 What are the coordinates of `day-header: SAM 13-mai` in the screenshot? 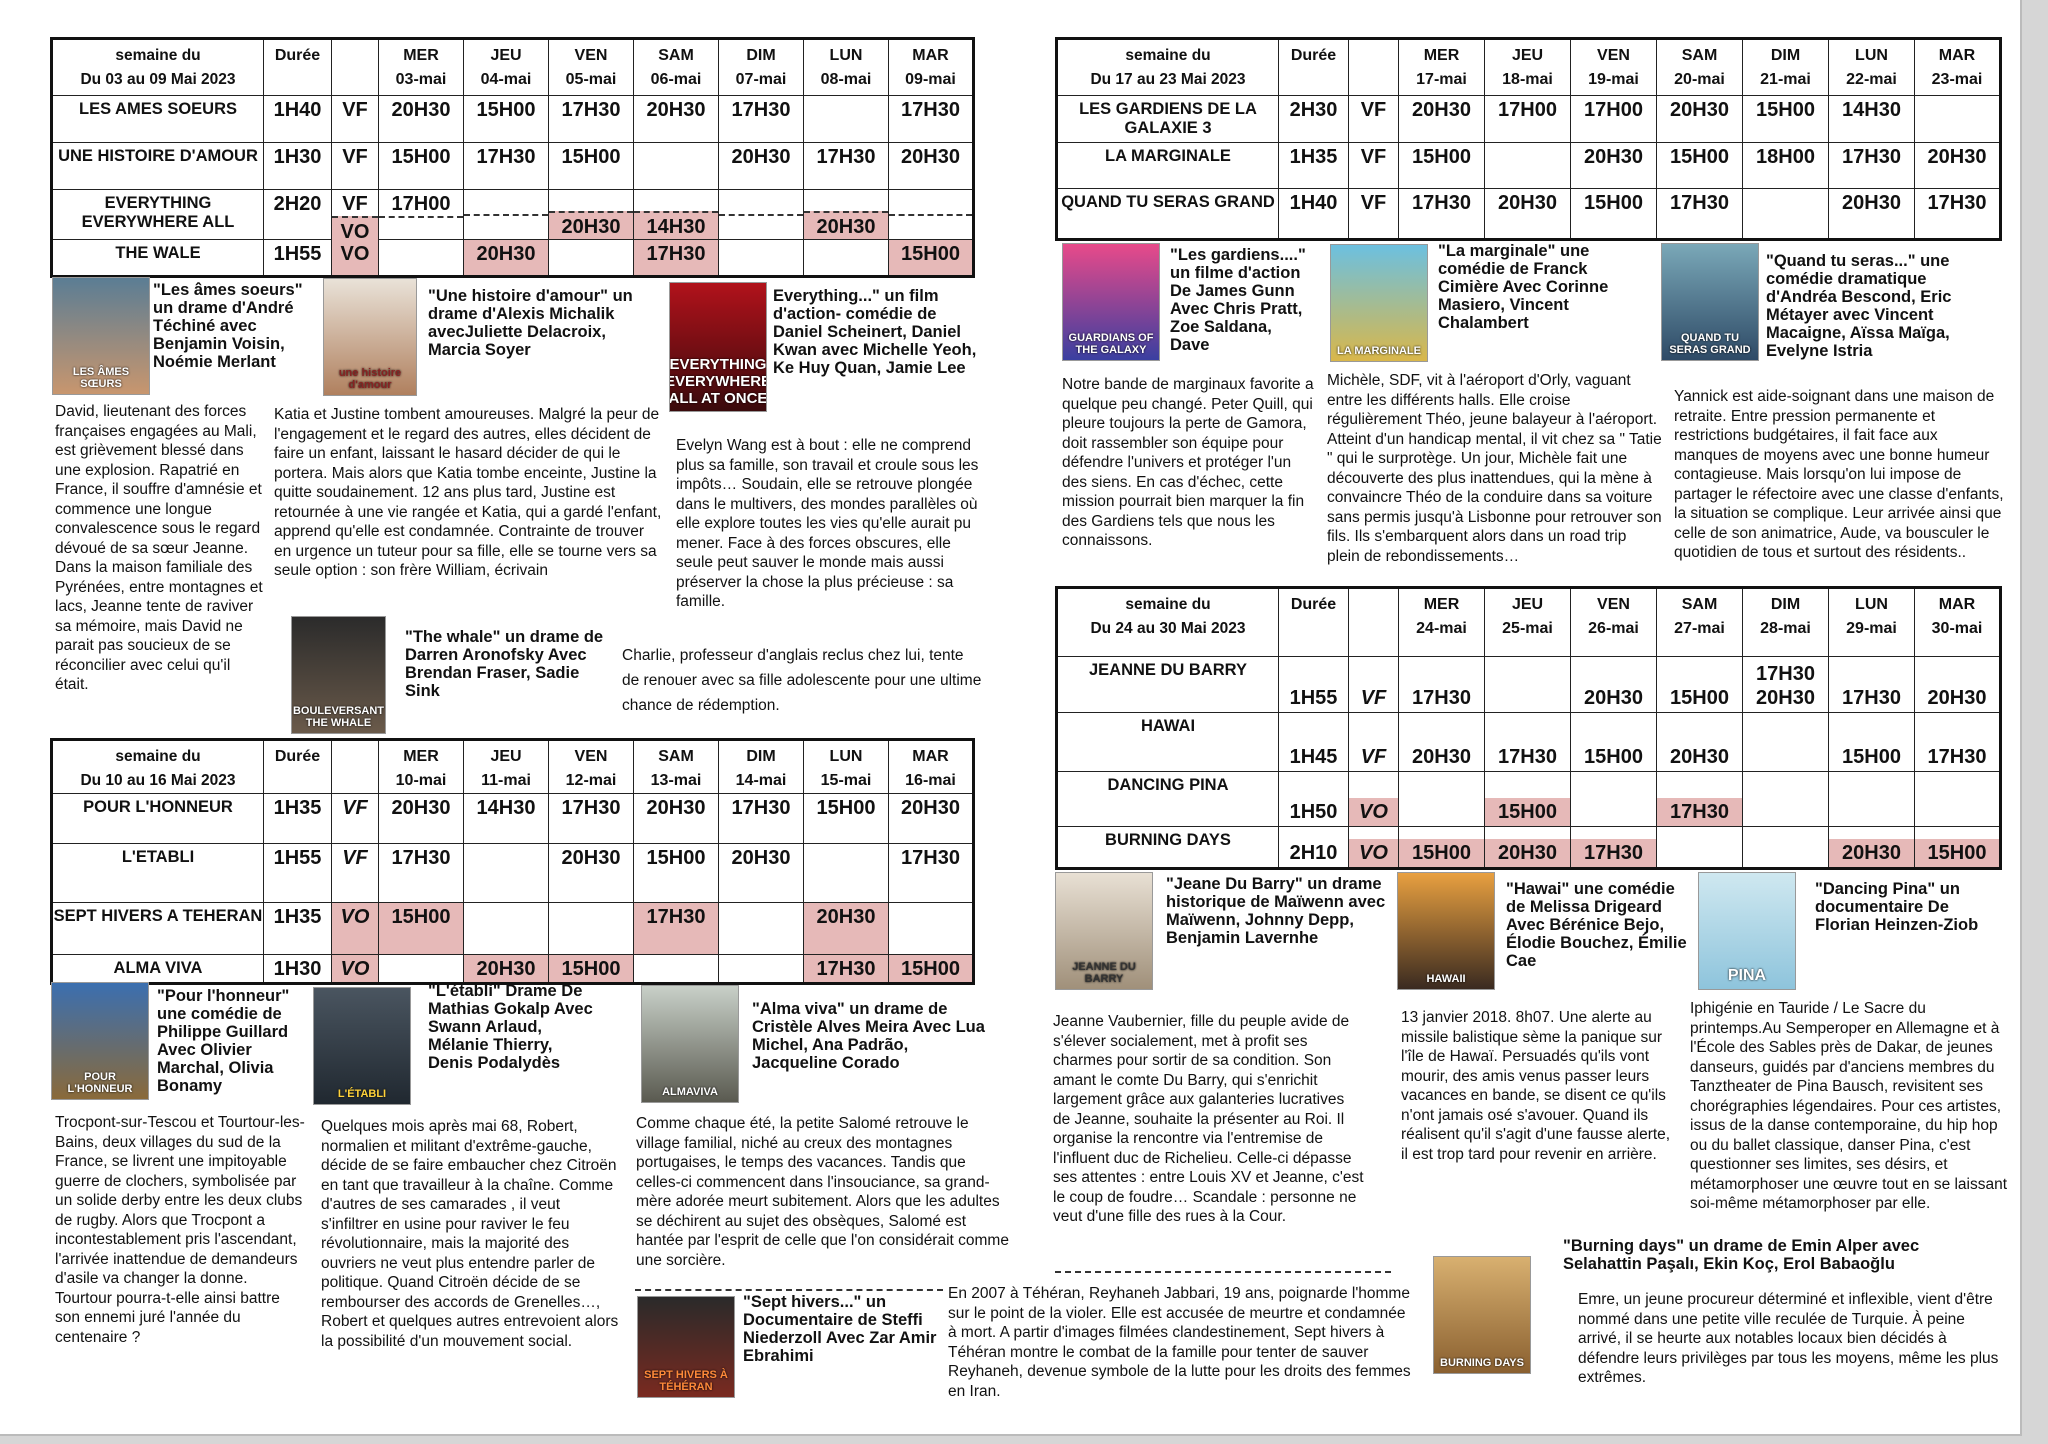 It's located at (676, 766).